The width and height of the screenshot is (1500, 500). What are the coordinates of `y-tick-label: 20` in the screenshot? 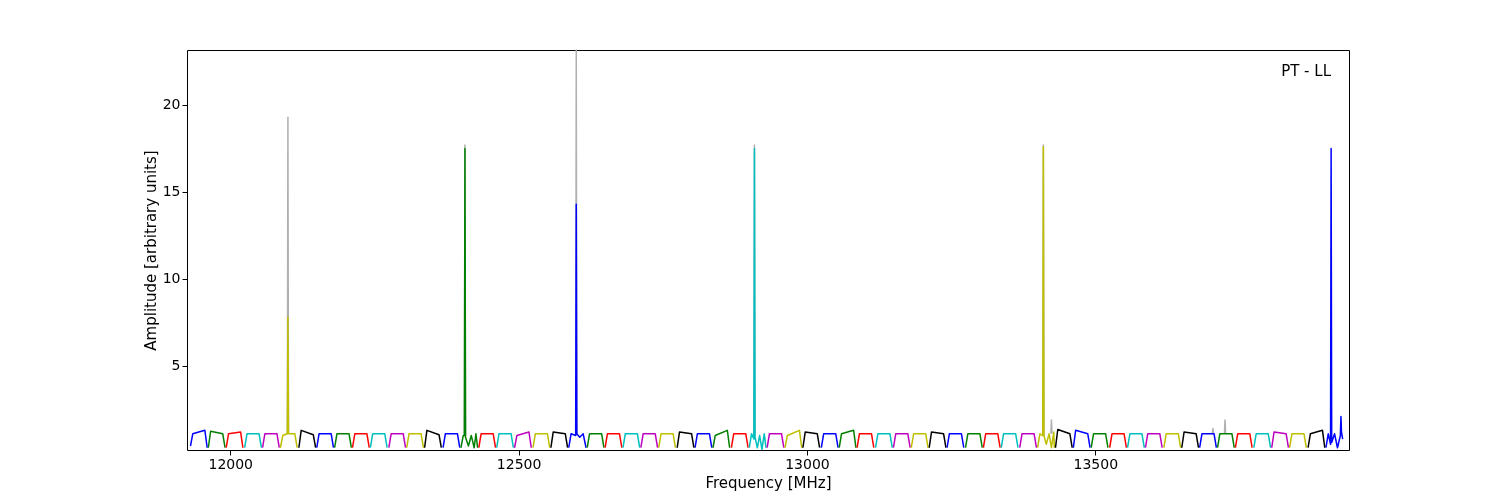 It's located at (171, 104).